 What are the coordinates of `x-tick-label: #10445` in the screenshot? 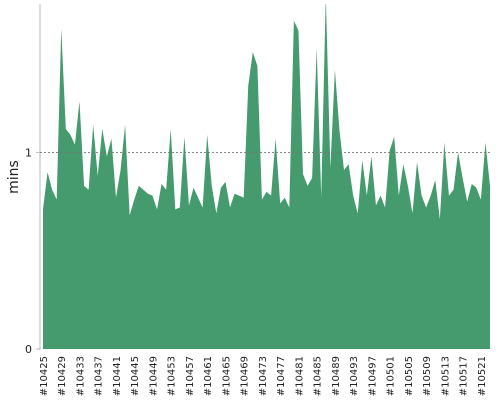 It's located at (135, 376).